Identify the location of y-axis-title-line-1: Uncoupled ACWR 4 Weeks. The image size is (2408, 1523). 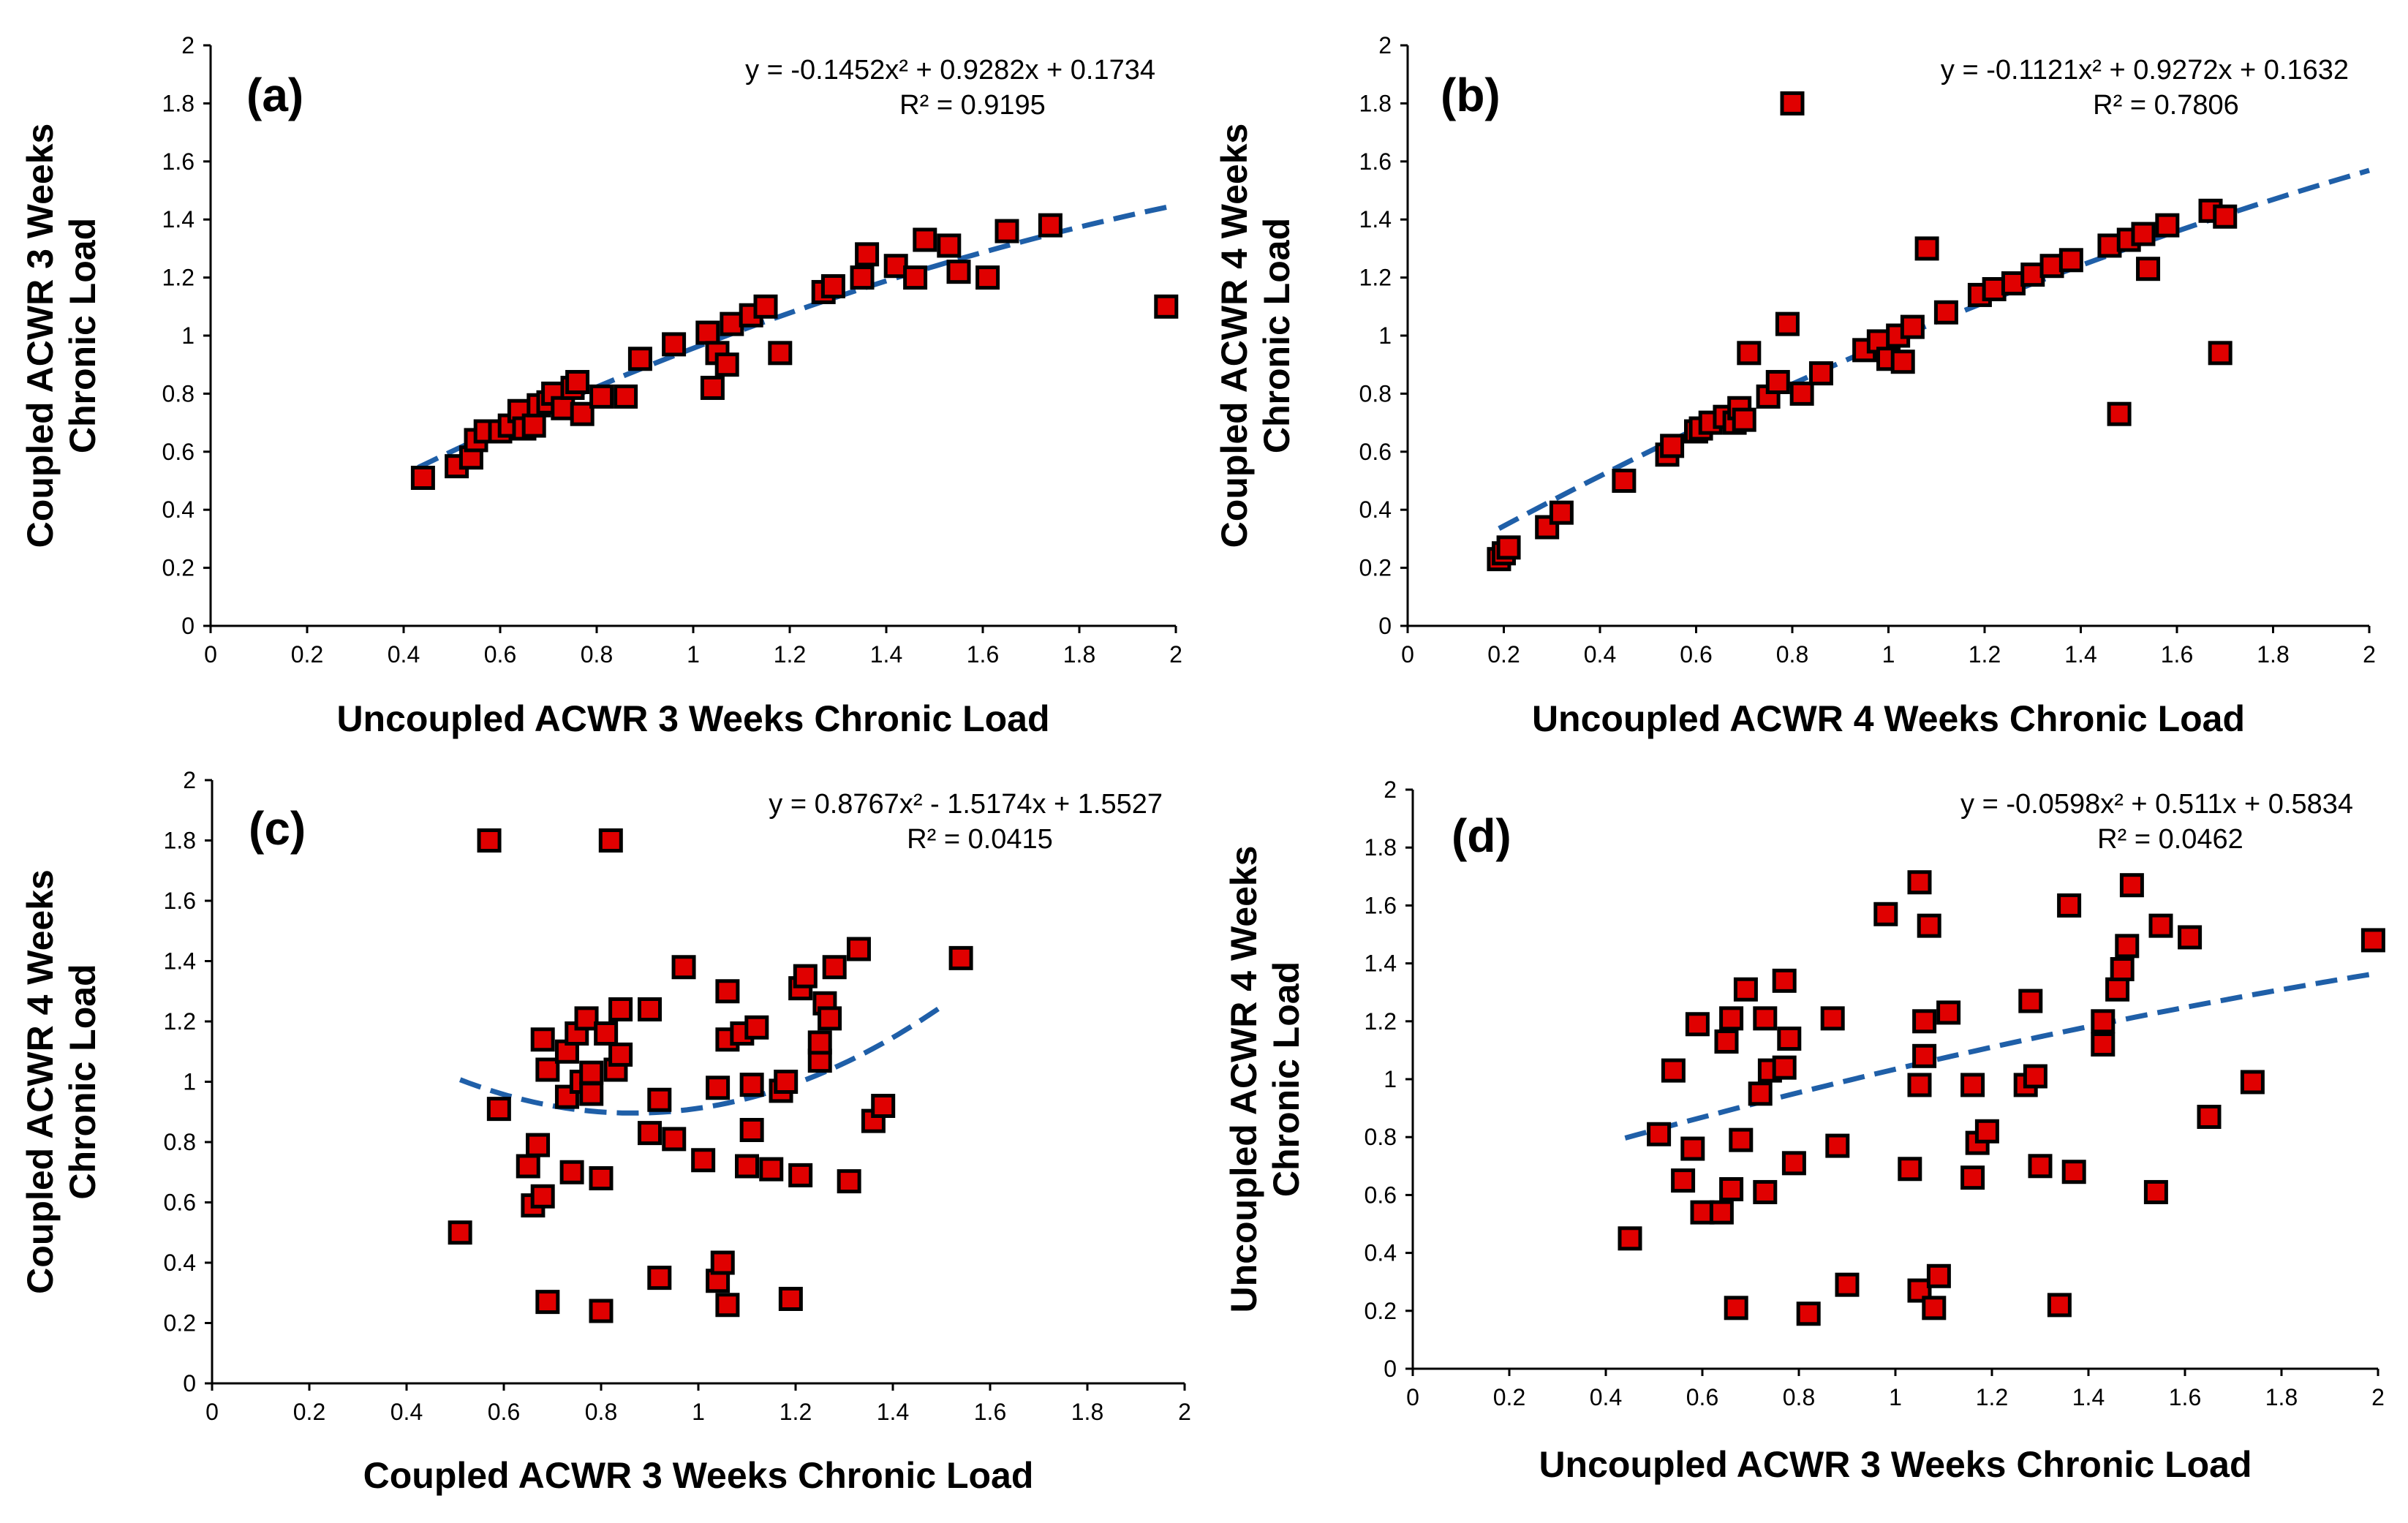
(1243, 1079).